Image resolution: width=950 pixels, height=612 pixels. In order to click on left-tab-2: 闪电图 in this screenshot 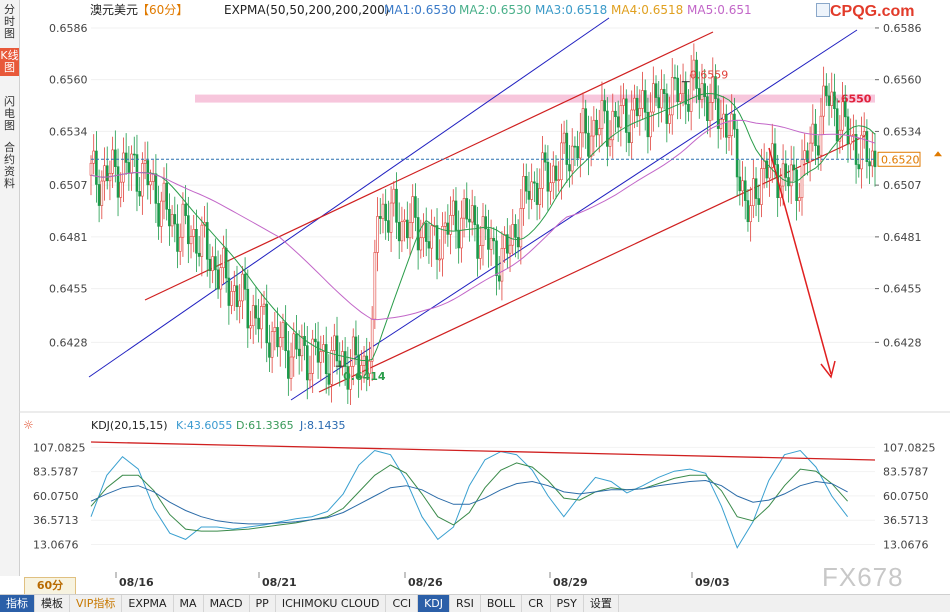, I will do `click(9, 113)`.